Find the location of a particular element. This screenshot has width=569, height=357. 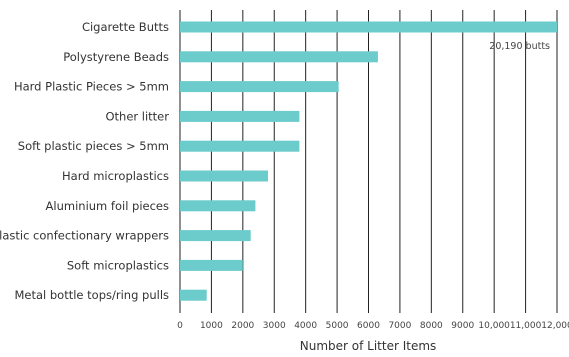

x-axis-title: Number of Litter Items is located at coordinates (368, 346).